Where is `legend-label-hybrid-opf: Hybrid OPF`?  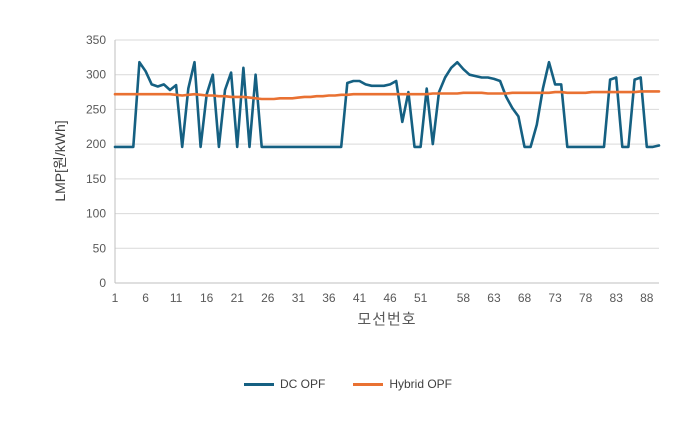 legend-label-hybrid-opf: Hybrid OPF is located at coordinates (421, 384).